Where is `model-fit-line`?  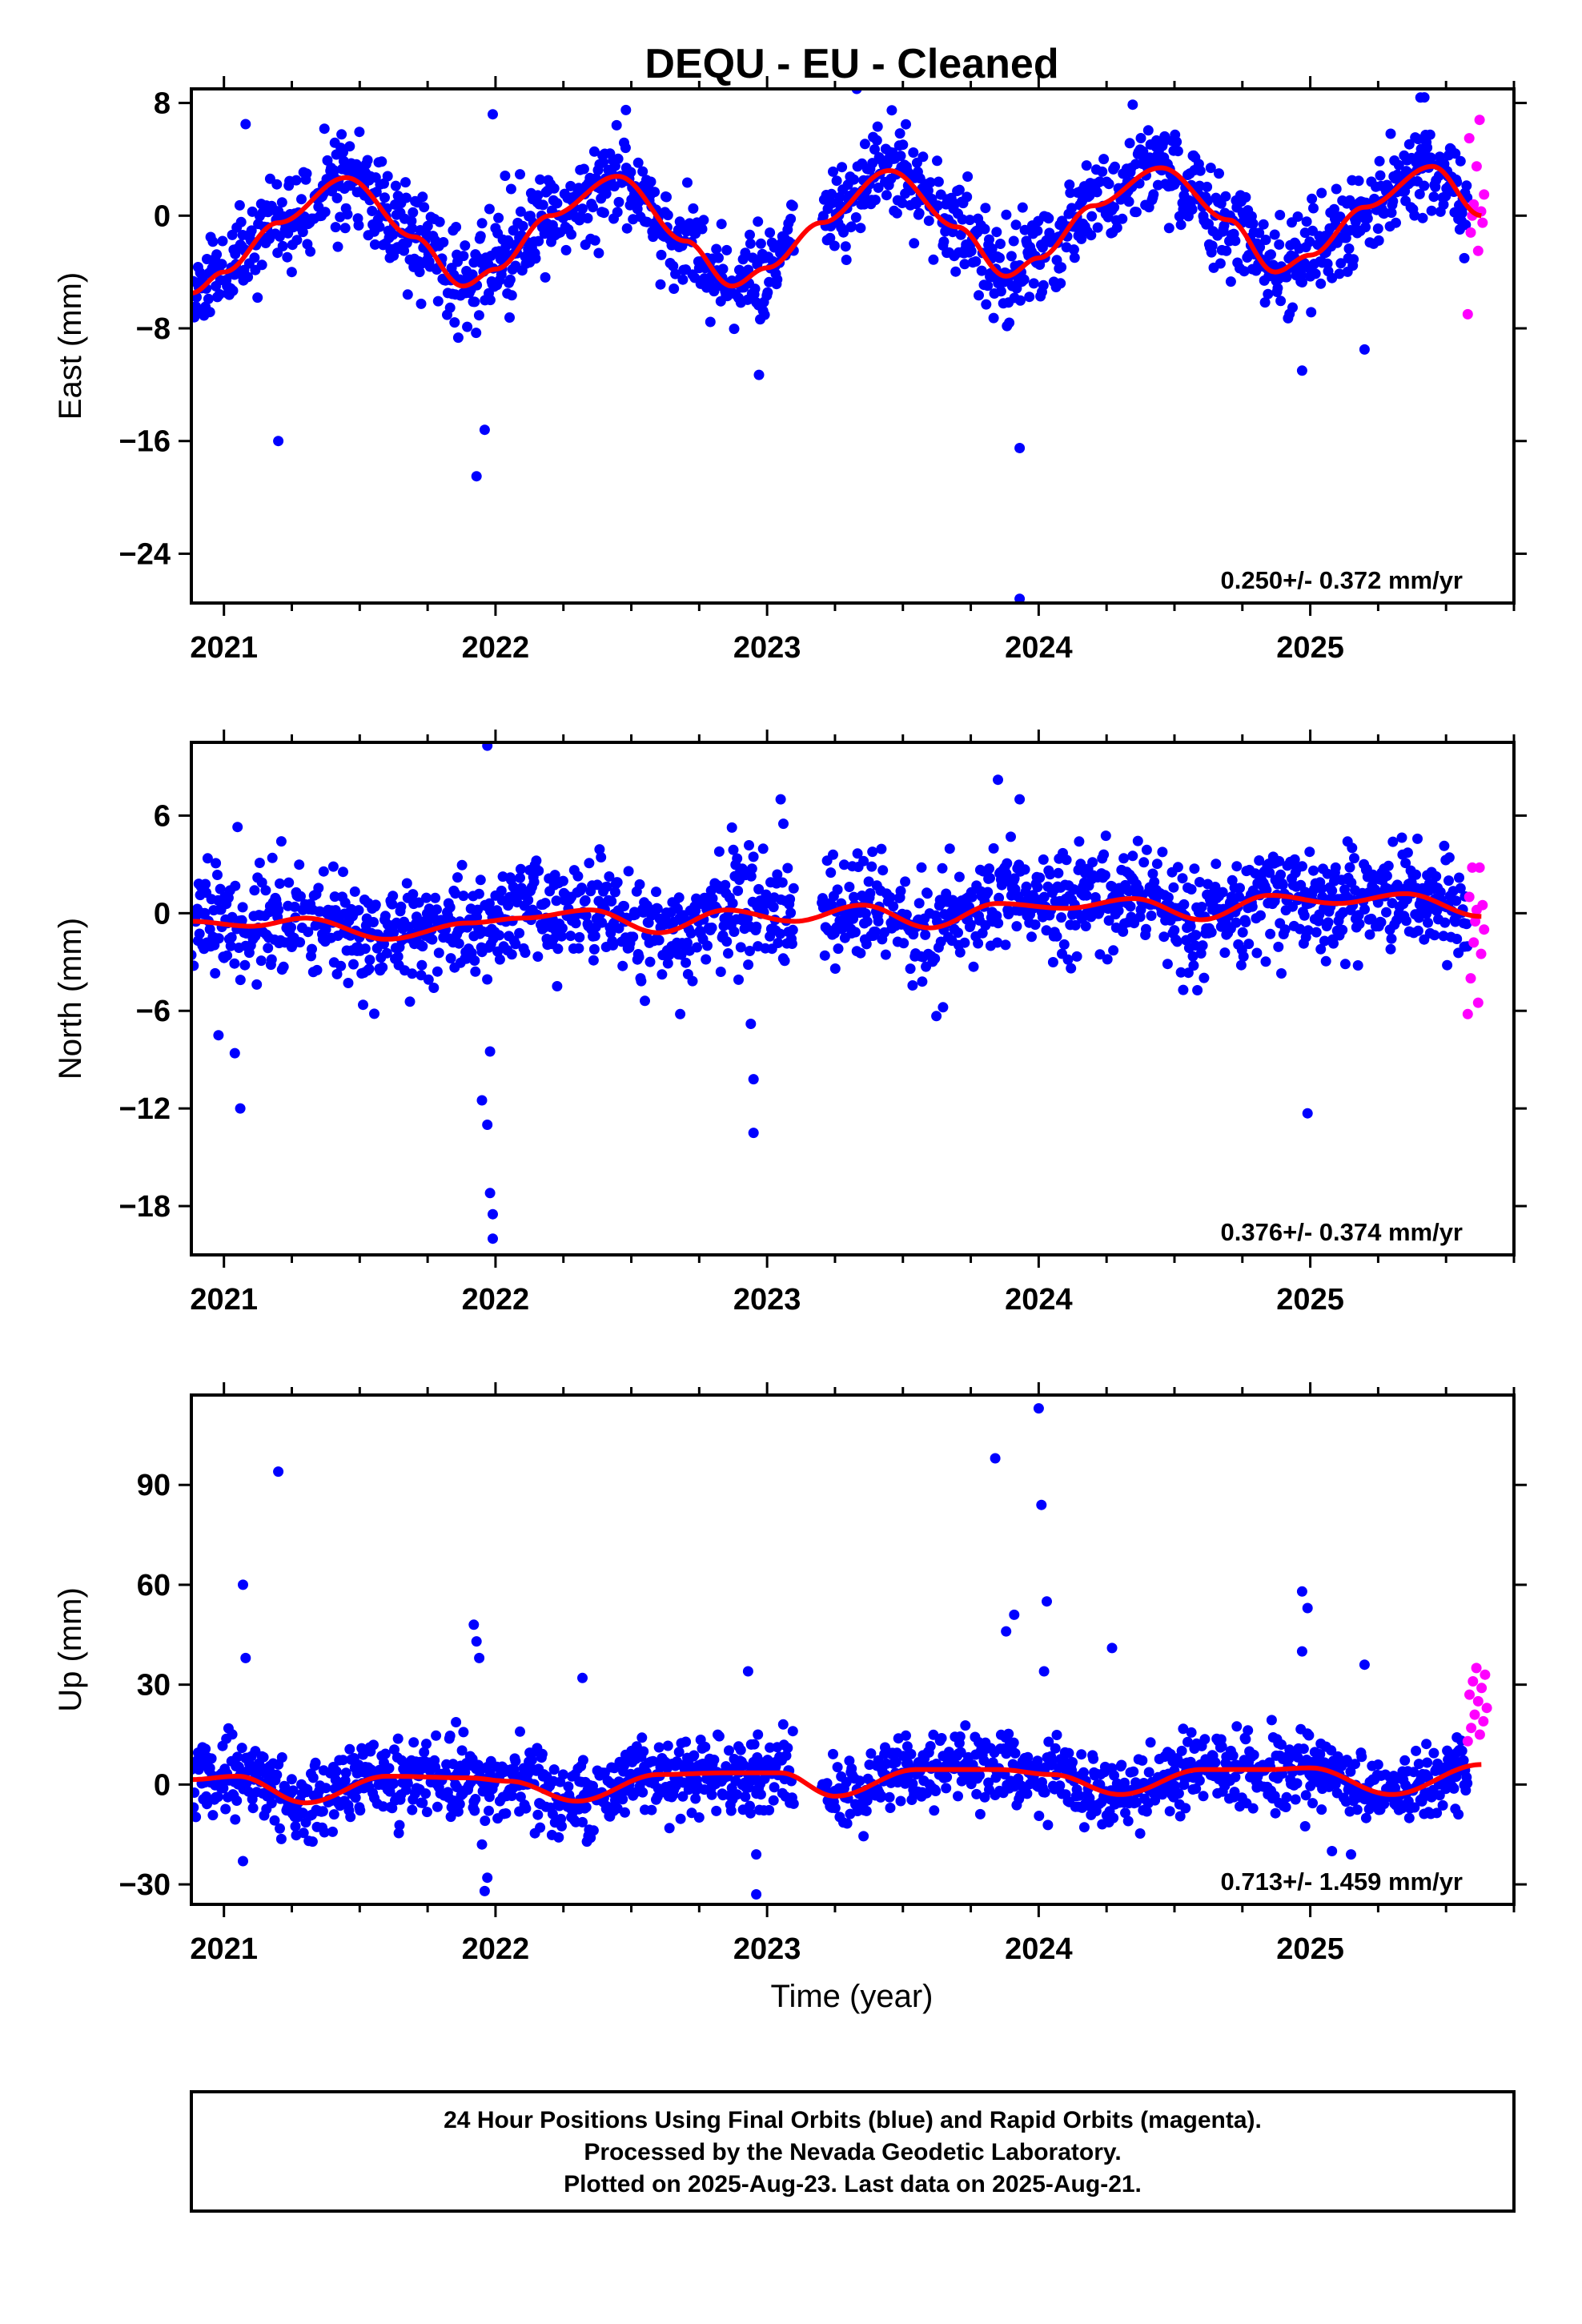 model-fit-line is located at coordinates (837, 229).